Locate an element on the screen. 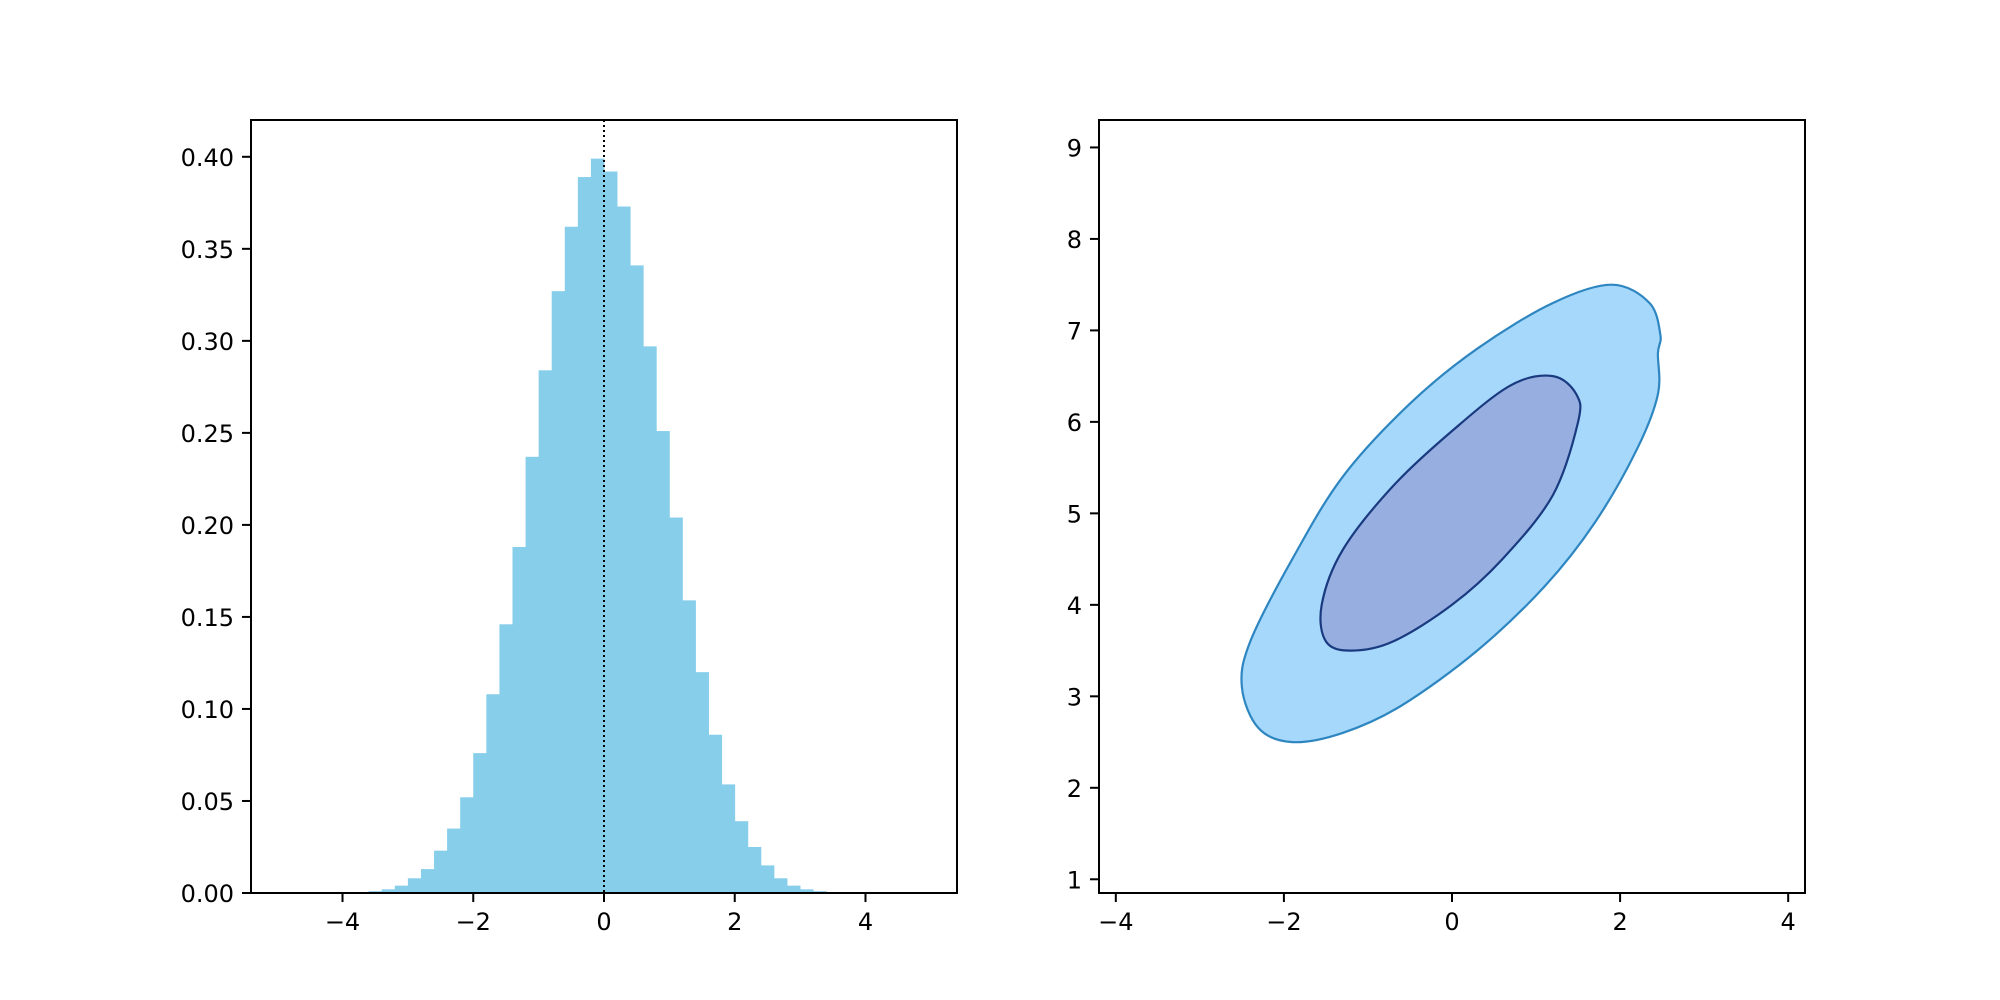  contour-x-axis: −4 −2 0 2 4 is located at coordinates (1447, 914).